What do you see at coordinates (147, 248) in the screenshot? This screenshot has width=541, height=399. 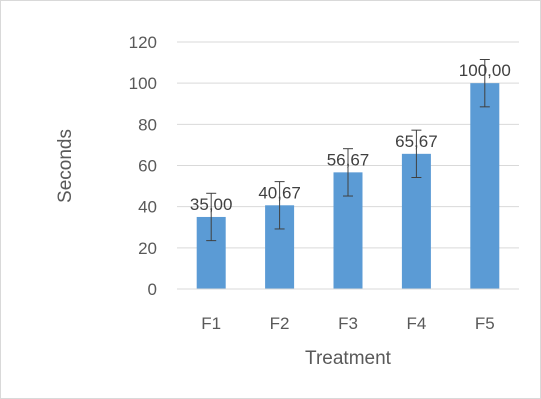 I see `y-tick-label: 20` at bounding box center [147, 248].